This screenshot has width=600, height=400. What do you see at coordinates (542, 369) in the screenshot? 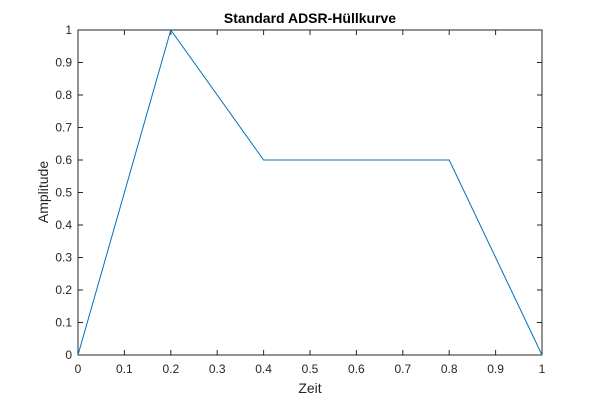
I see `x-tick-label: 1` at bounding box center [542, 369].